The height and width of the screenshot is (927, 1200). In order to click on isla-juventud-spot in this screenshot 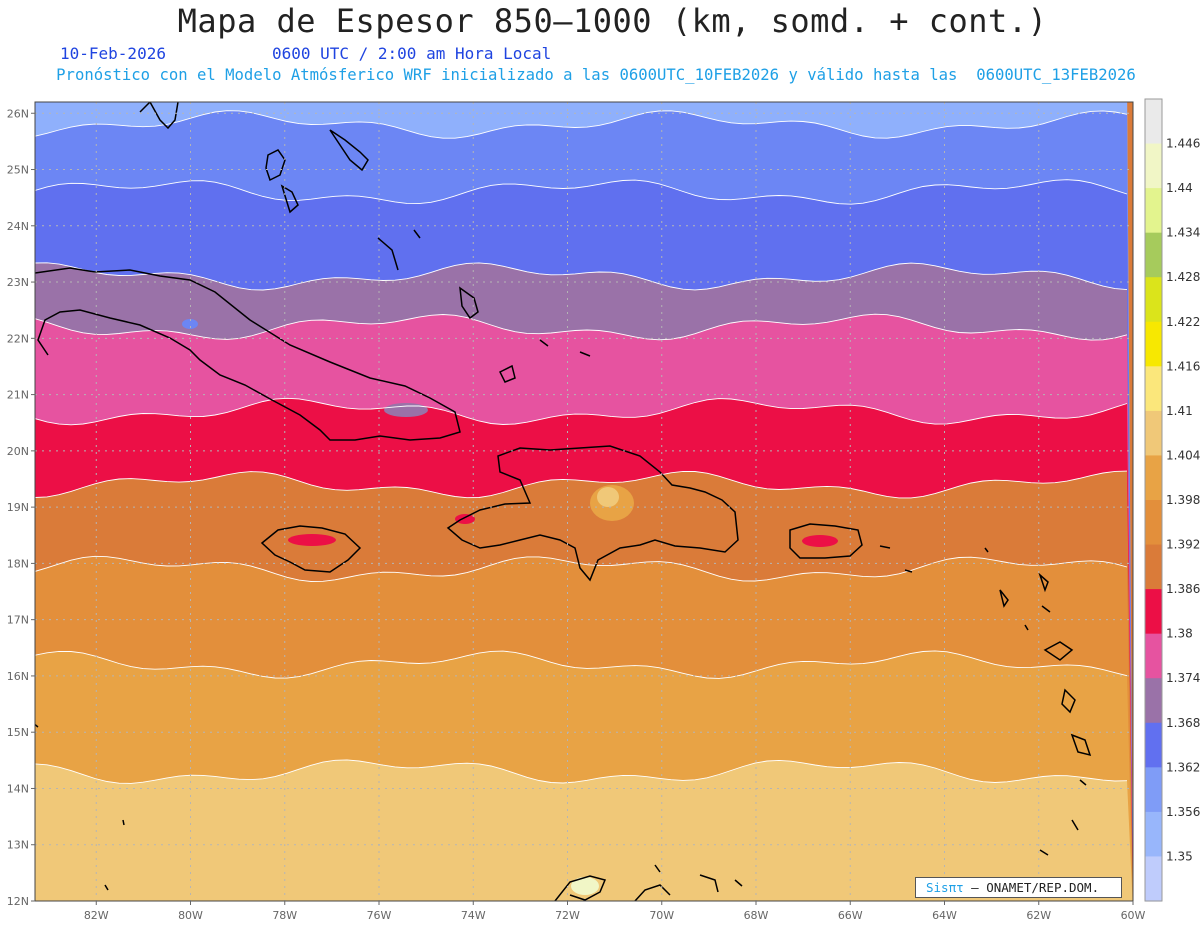, I will do `click(190, 324)`.